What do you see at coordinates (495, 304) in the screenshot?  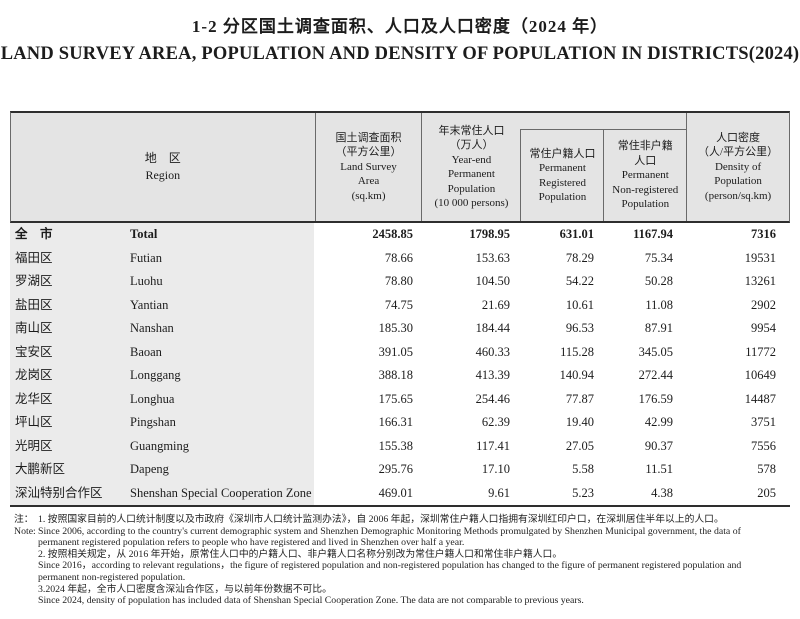 I see `cell-population: 21.69` at bounding box center [495, 304].